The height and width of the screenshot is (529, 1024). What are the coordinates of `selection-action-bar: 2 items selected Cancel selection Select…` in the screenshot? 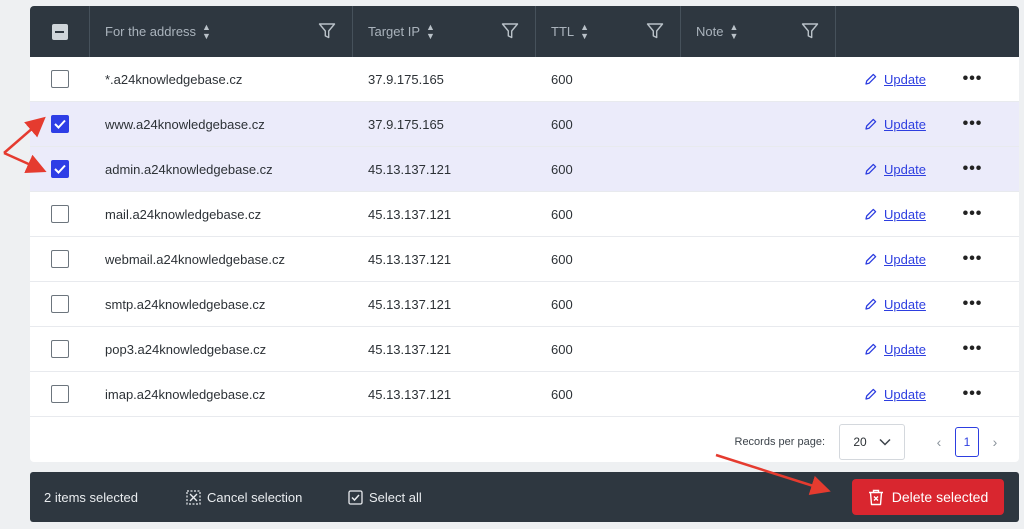 It's located at (524, 497).